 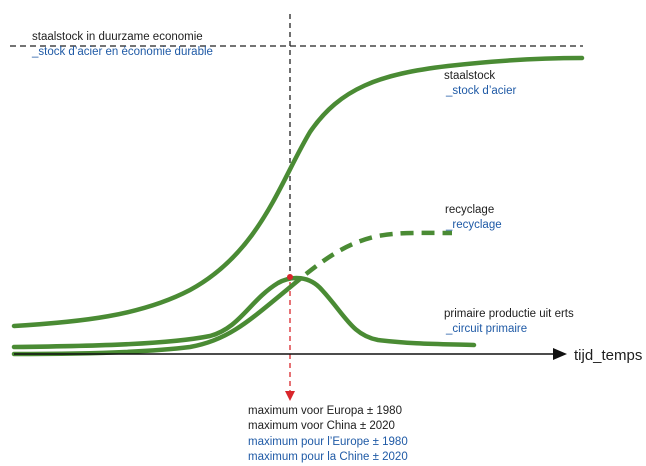 What do you see at coordinates (469, 210) in the screenshot?
I see `recycling-label-nl: recyclage` at bounding box center [469, 210].